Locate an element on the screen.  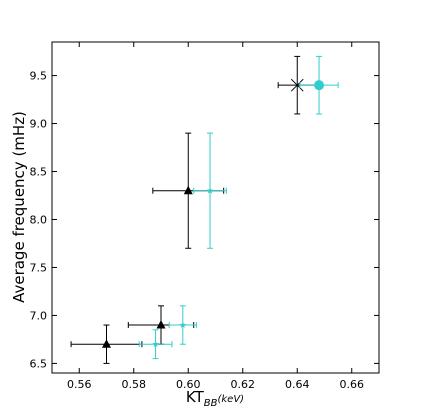
y-tick-label: 9.5 is located at coordinates (39, 76).